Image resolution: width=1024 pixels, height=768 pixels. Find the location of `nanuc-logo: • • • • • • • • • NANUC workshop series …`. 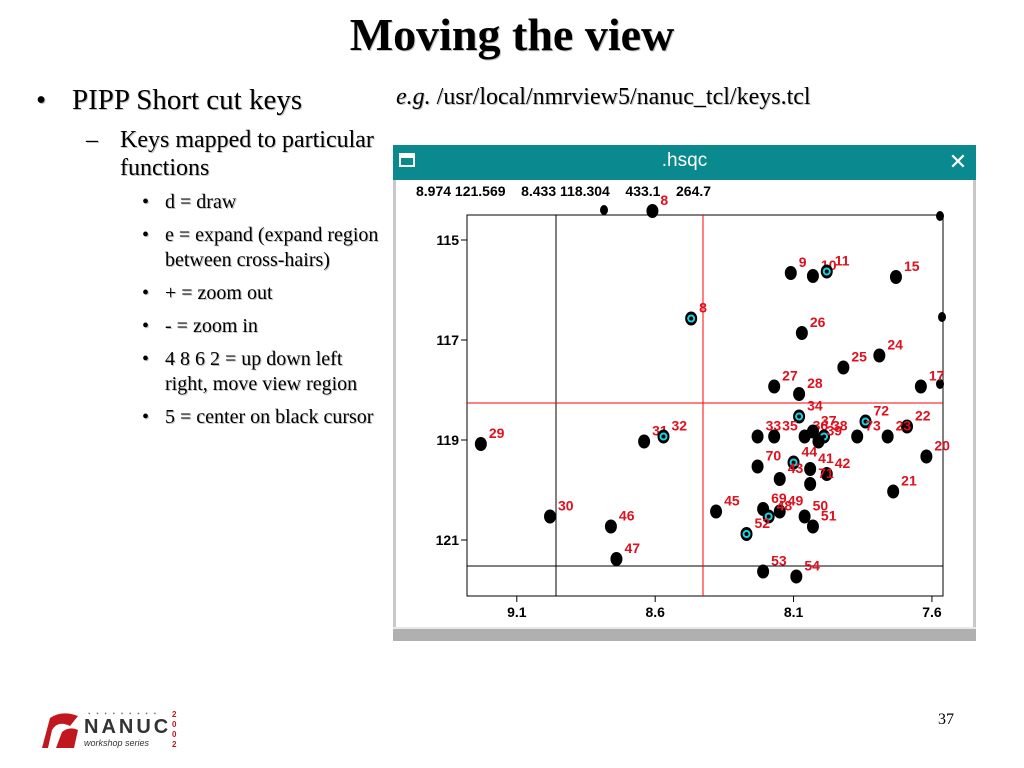

nanuc-logo: • • • • • • • • • NANUC workshop series … is located at coordinates (115, 730).